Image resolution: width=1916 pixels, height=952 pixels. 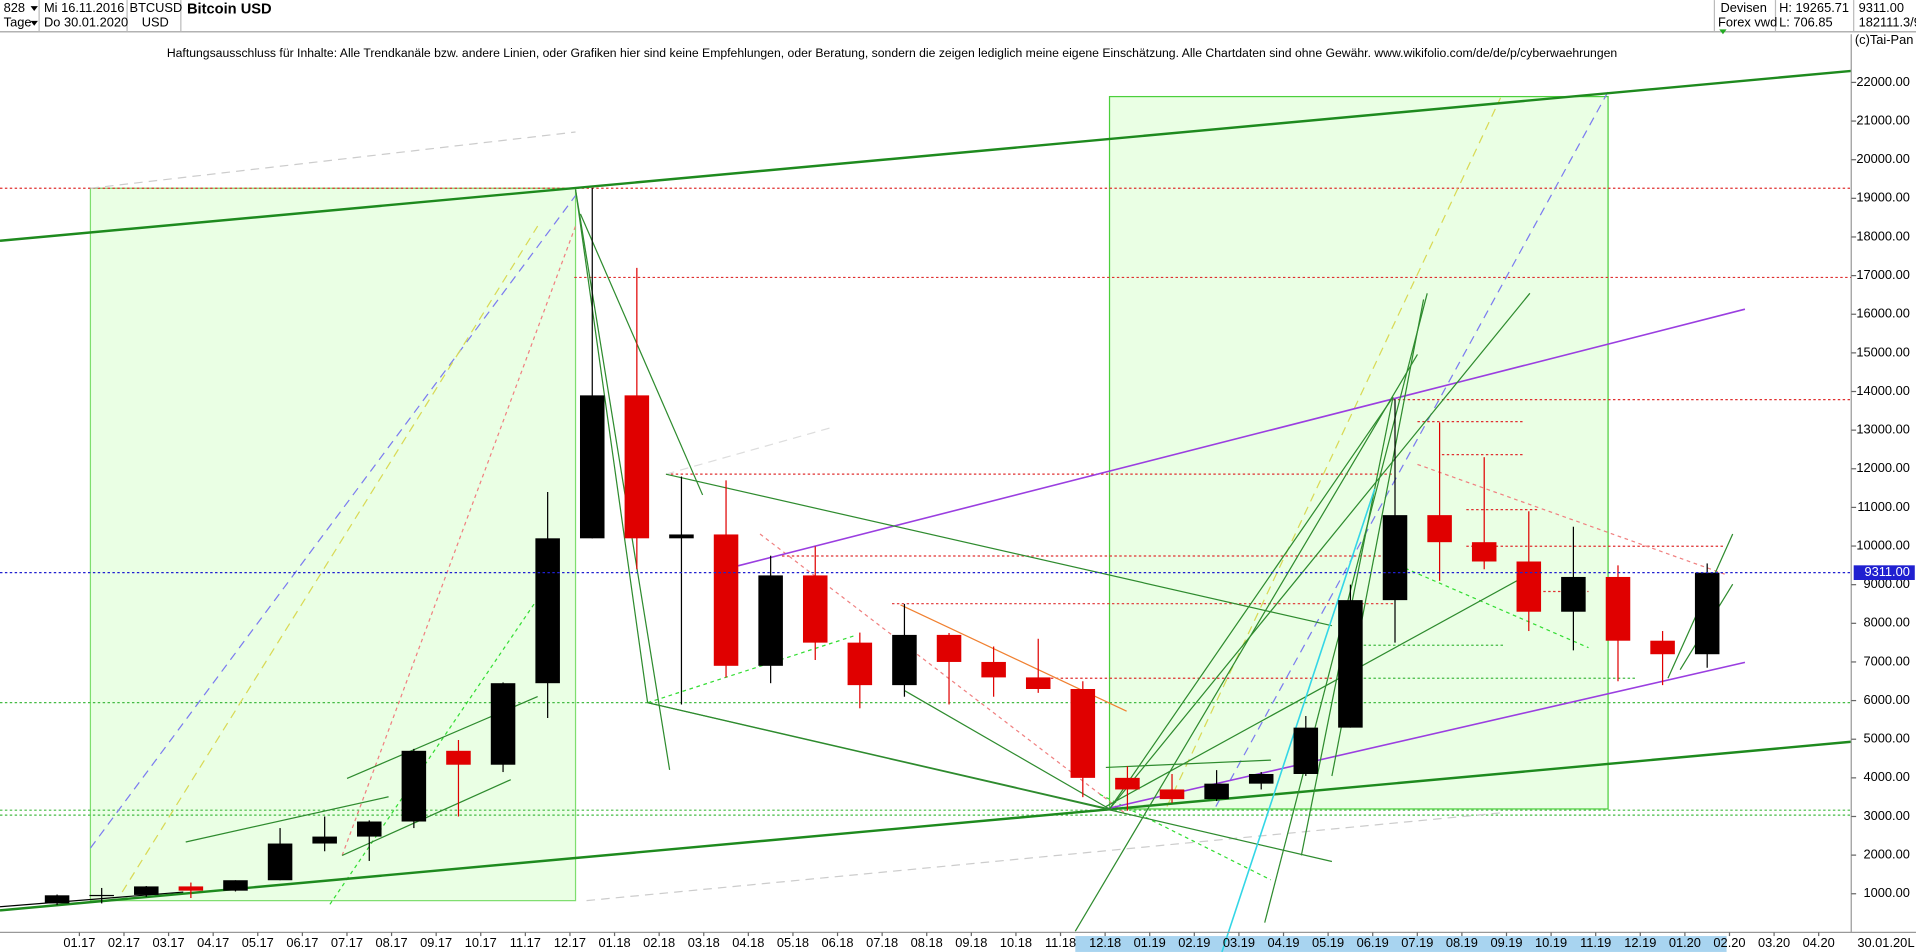 What do you see at coordinates (1887, 738) in the screenshot?
I see `y-tick-label: 5000.00` at bounding box center [1887, 738].